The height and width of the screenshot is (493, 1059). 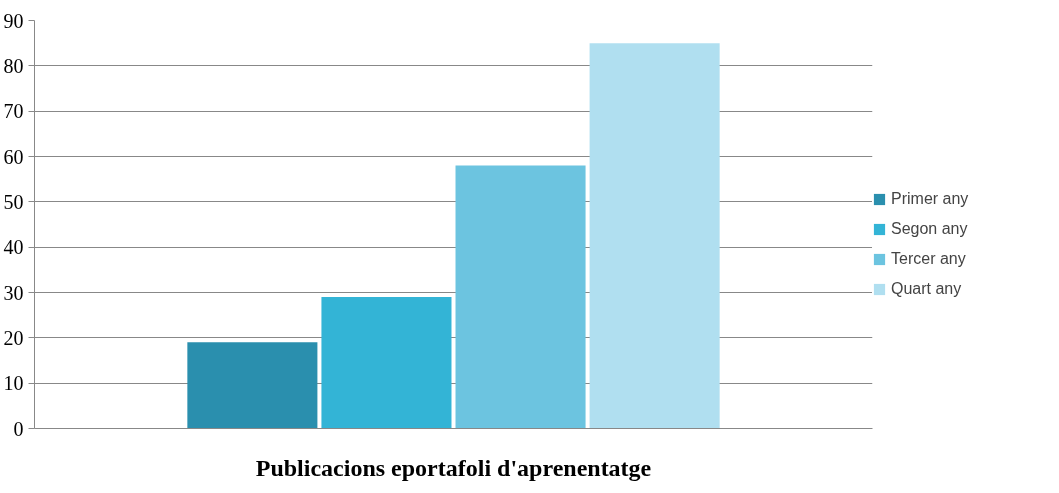 What do you see at coordinates (18, 428) in the screenshot?
I see `y-tick-label: 0` at bounding box center [18, 428].